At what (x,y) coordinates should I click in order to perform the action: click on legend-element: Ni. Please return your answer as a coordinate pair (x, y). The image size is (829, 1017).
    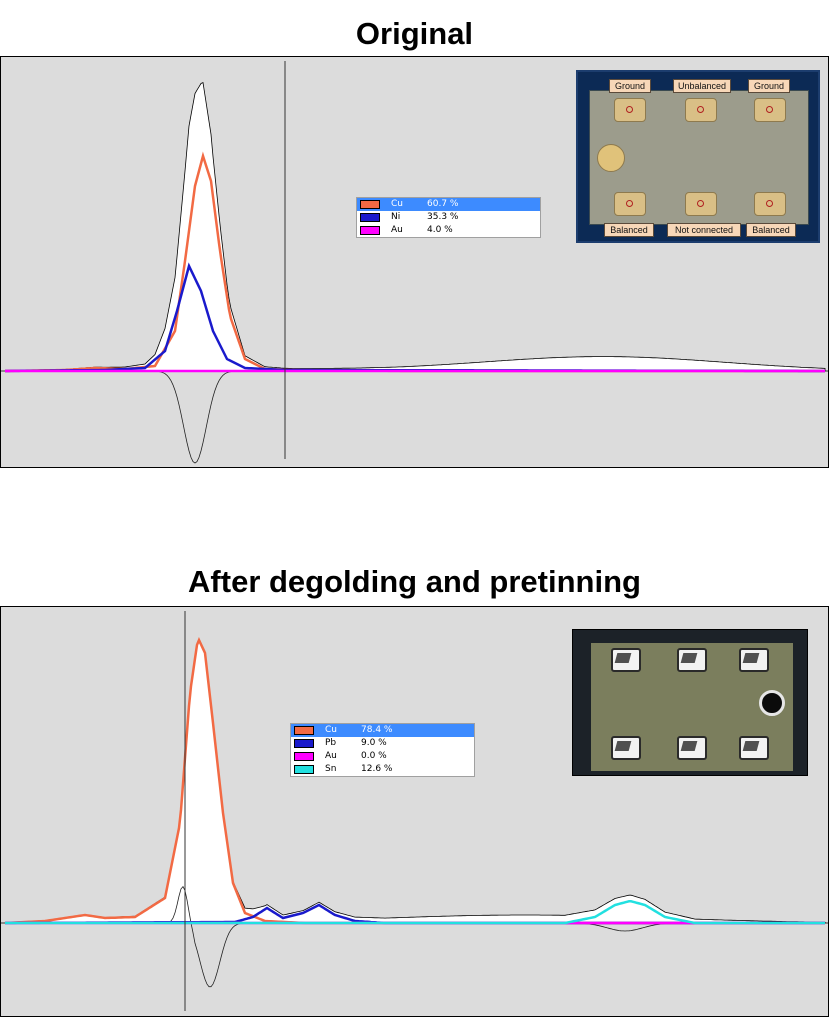
    Looking at the image, I should click on (396, 217).